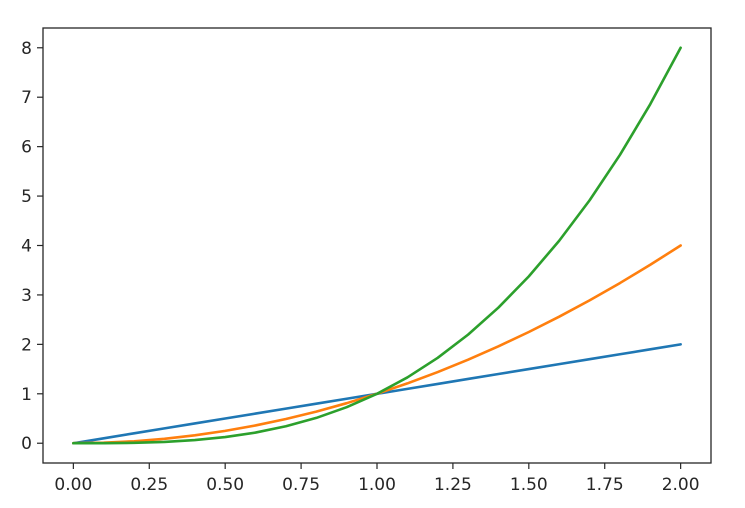  I want to click on y-tick-label: 1, so click(26, 395).